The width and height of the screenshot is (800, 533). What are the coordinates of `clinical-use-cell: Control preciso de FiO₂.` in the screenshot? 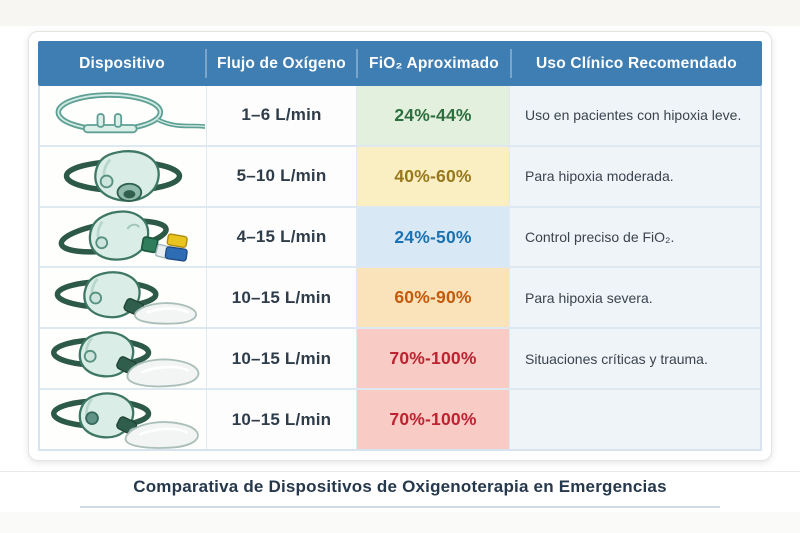 It's located at (634, 237).